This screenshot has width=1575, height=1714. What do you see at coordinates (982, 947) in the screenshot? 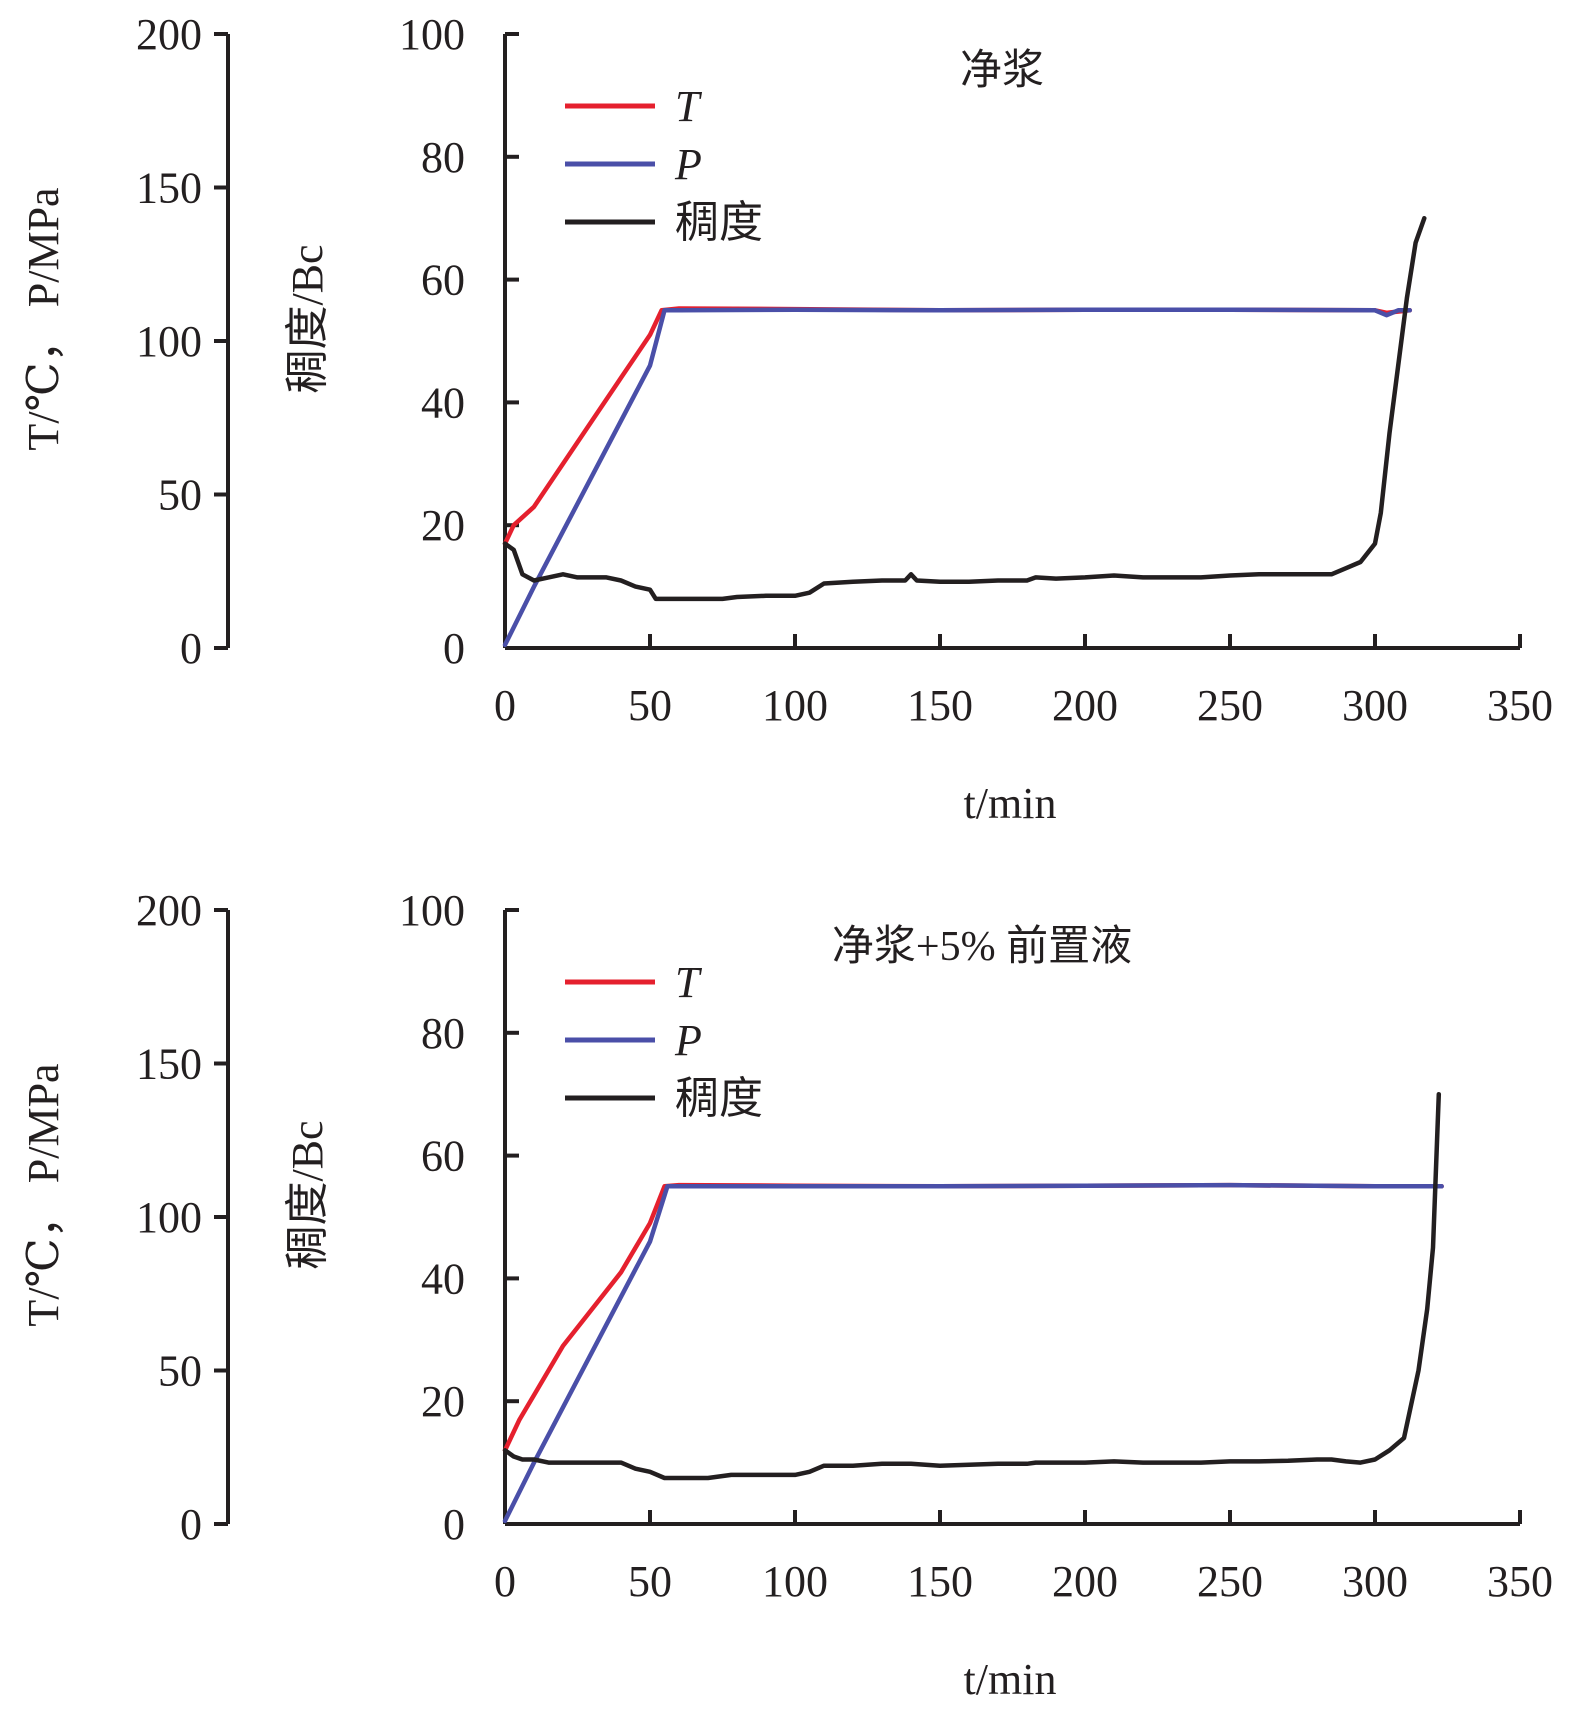
I see `chart-title: 净浆+5% 前置液` at bounding box center [982, 947].